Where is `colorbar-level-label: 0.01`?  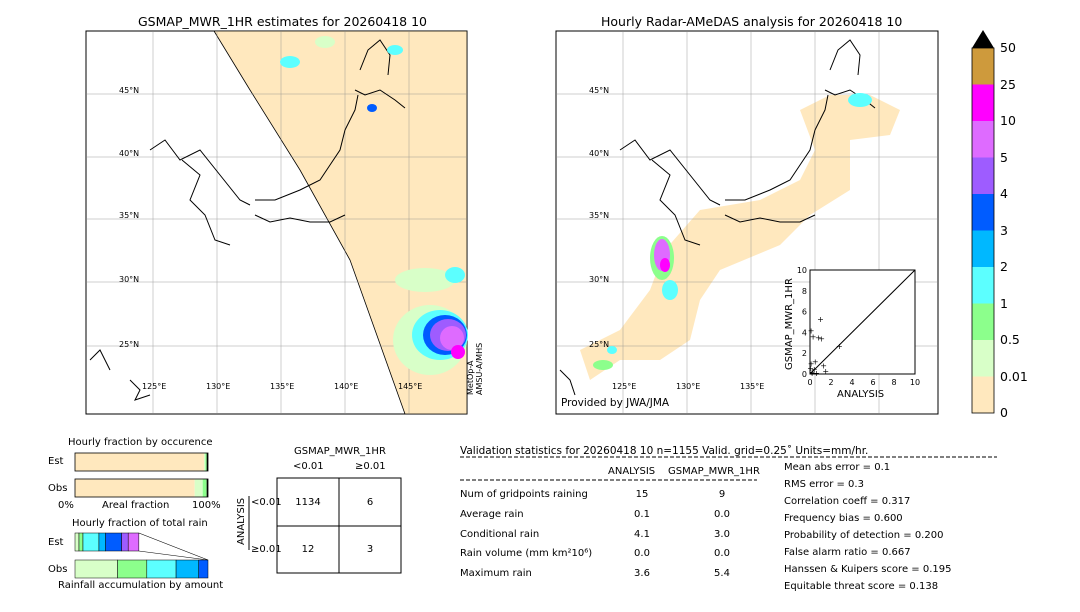
colorbar-level-label: 0.01 is located at coordinates (1014, 376).